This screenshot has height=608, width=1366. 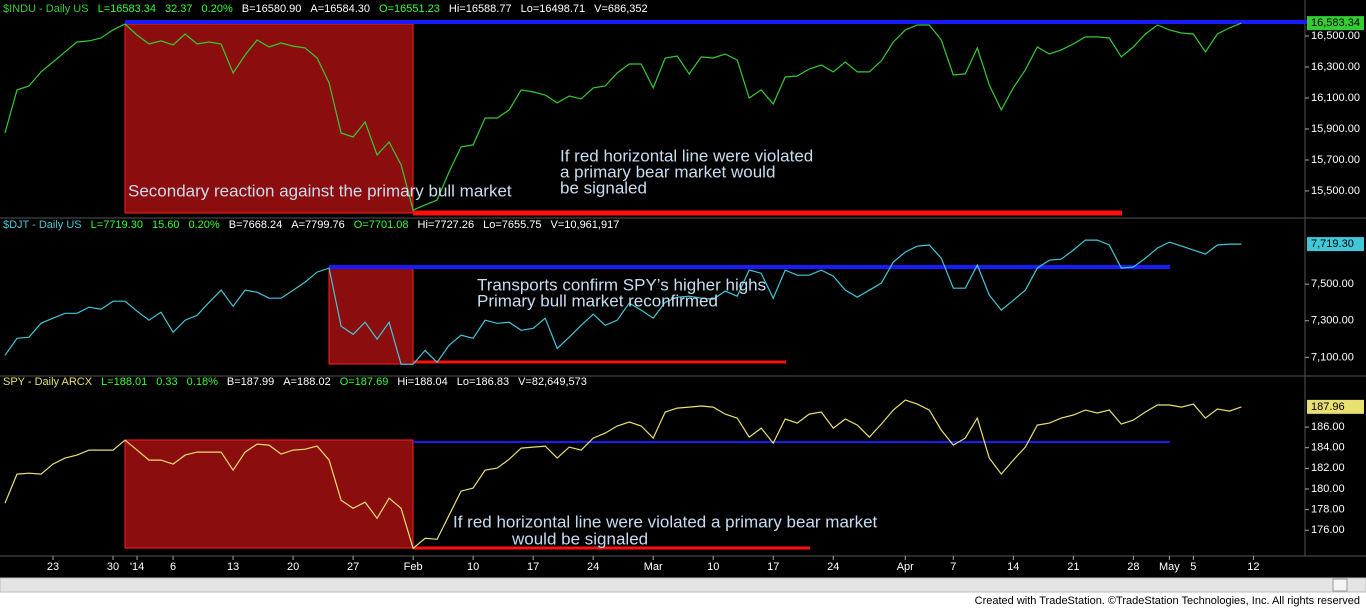 I want to click on header-field: B=7668.24, so click(x=255, y=225).